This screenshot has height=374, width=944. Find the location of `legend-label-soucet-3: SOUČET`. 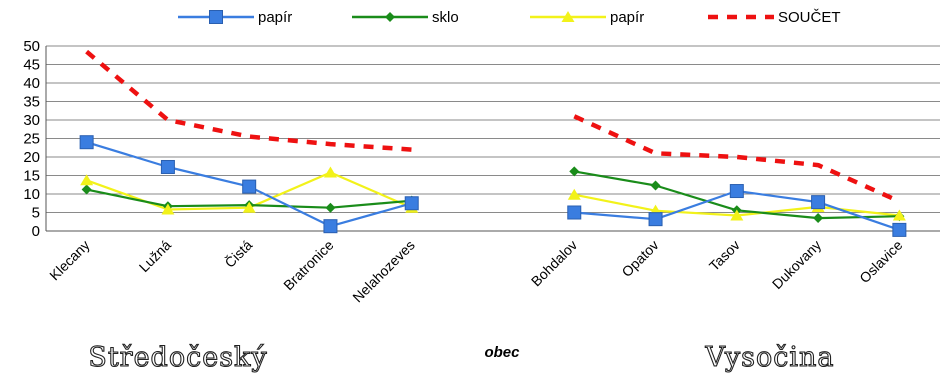

legend-label-soucet-3: SOUČET is located at coordinates (809, 17).